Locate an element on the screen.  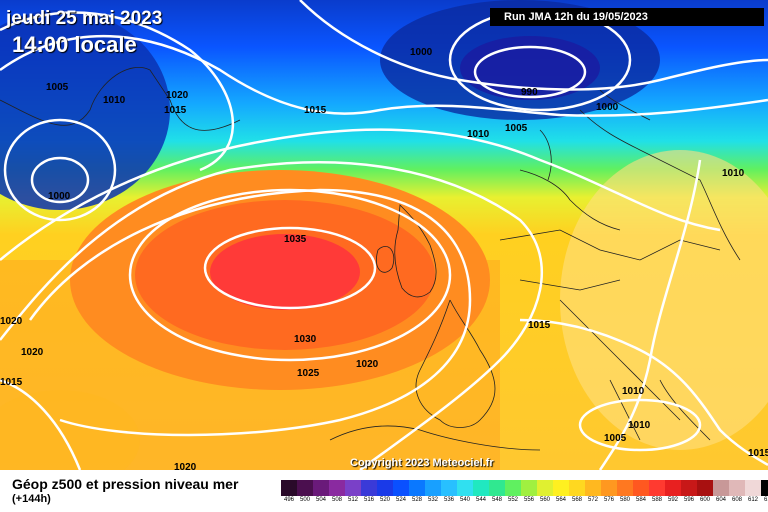
run-info: Run JMA 12h du 19/05/2023 is located at coordinates (627, 17).